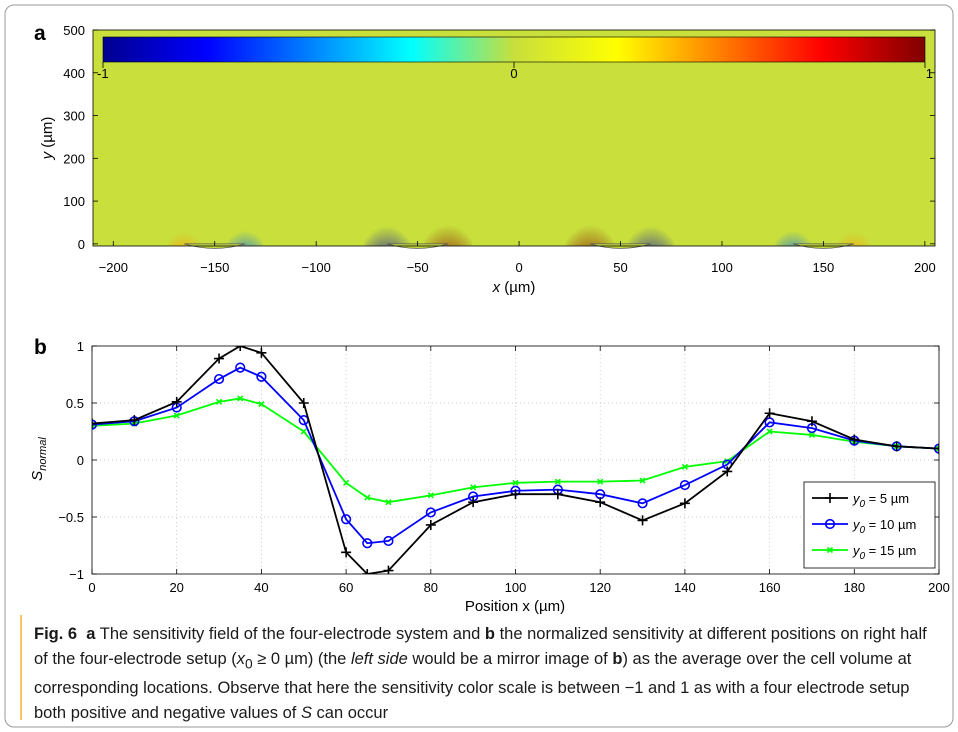 This screenshot has width=958, height=732. I want to click on heatmap-y-tick-label: 0, so click(81, 244).